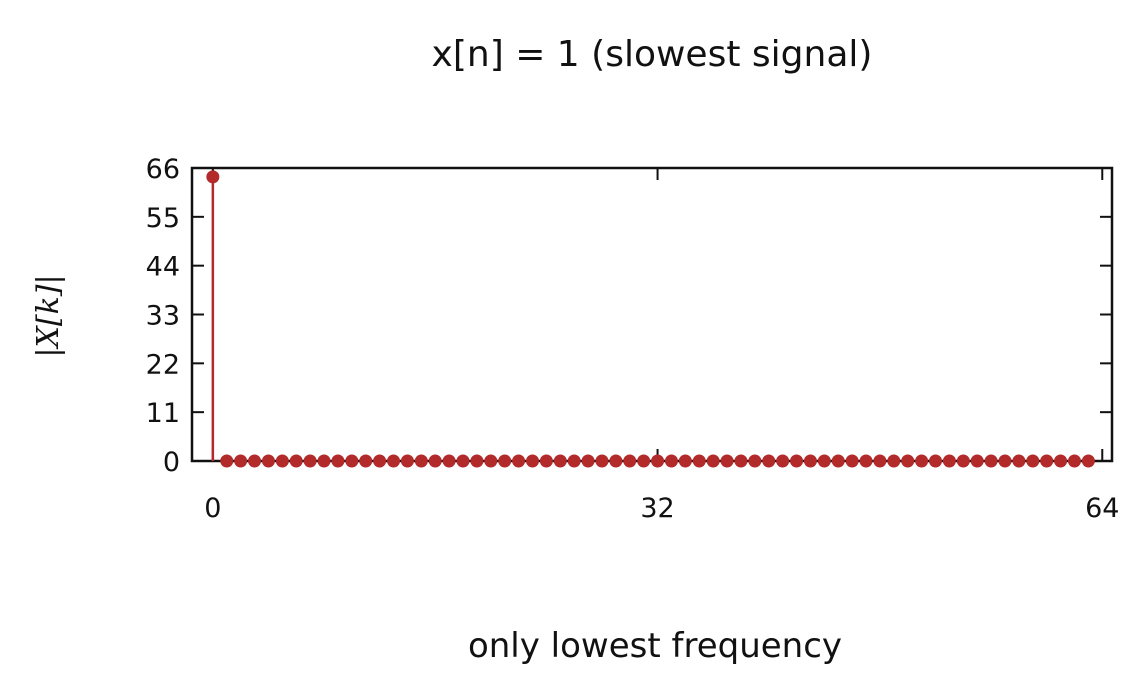 This screenshot has height=696, width=1148. I want to click on chart-caption: only lowest frequency, so click(655, 646).